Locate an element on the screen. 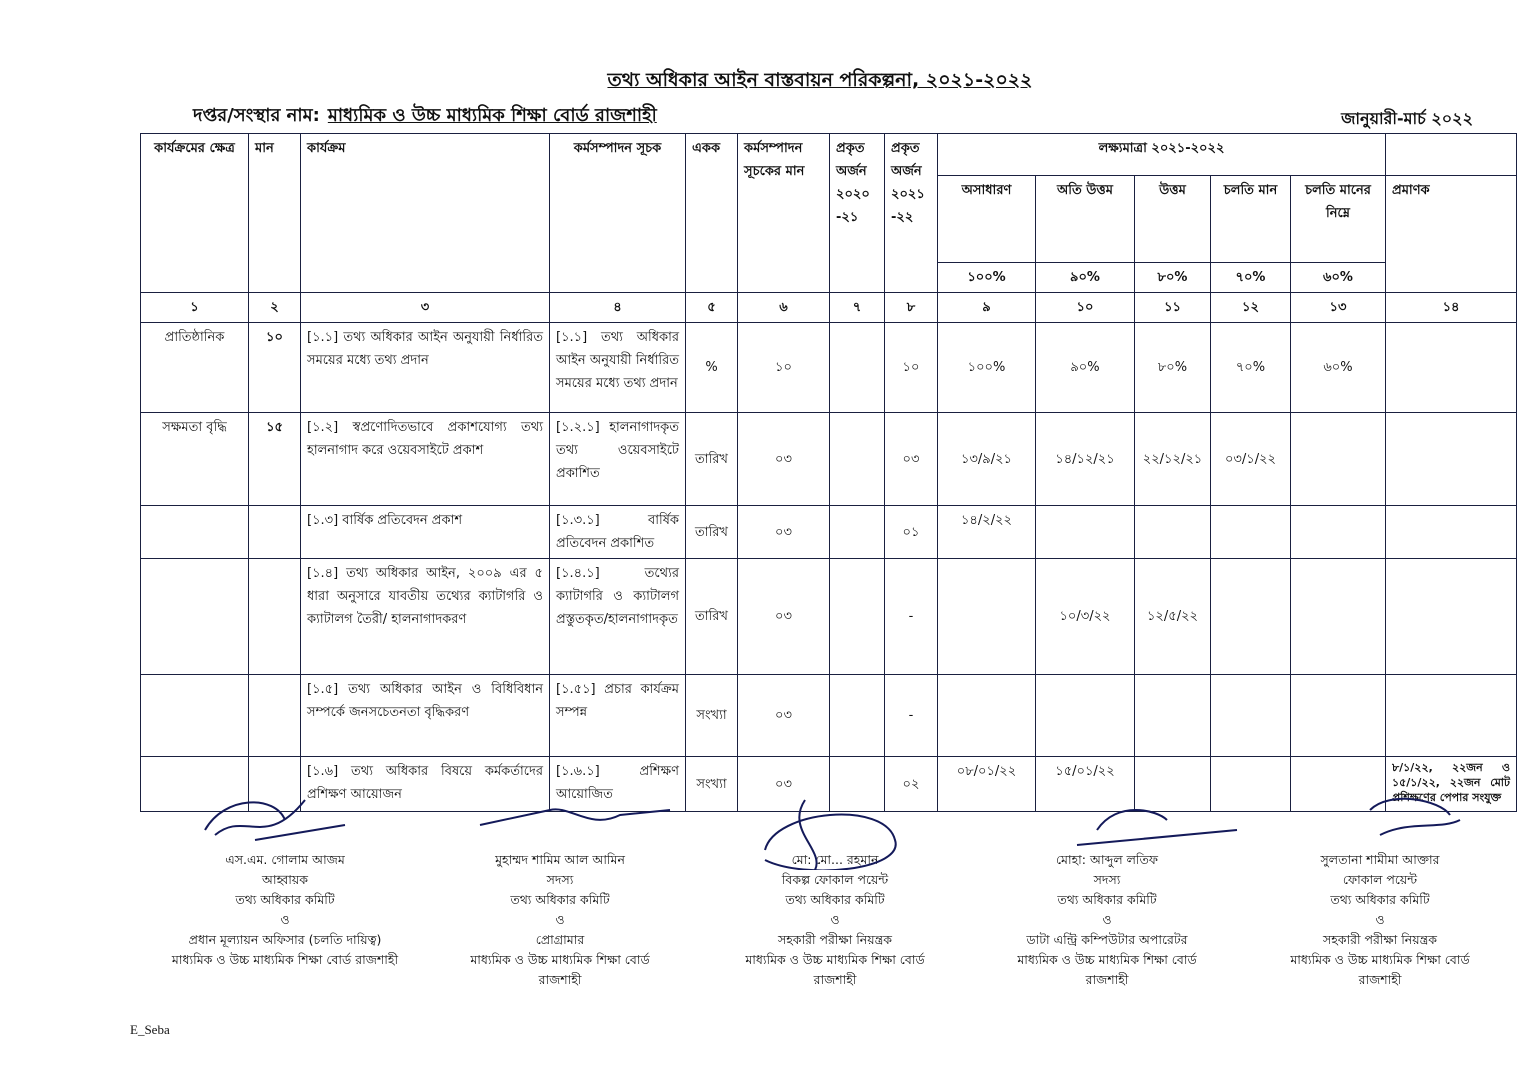 The width and height of the screenshot is (1533, 1080). column-number: ১১ is located at coordinates (1172, 307).